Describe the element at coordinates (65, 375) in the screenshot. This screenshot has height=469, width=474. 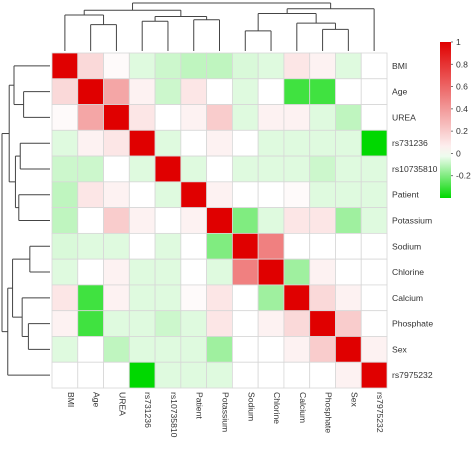
I see `heatmap-cell-rs7975232-BMI` at that location.